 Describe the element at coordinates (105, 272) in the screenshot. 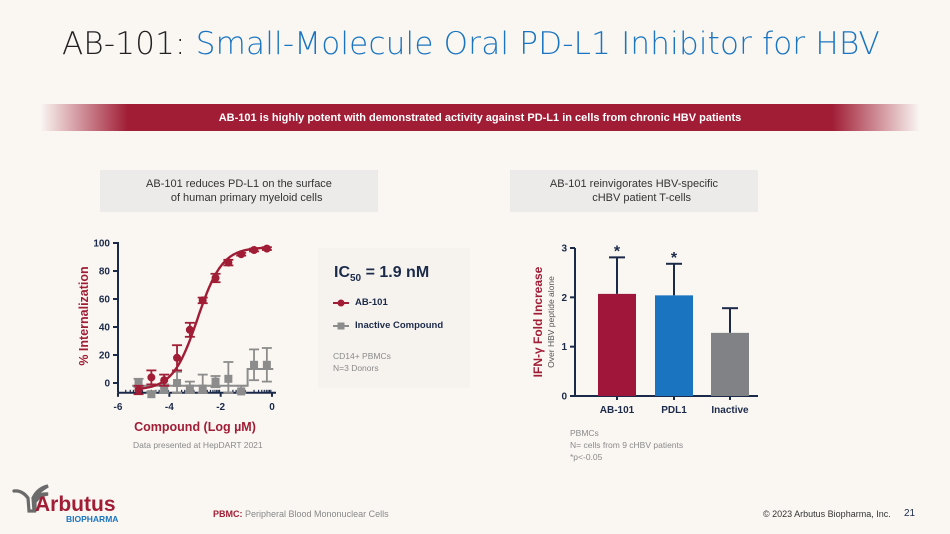

I see `y-tick-label: 80` at that location.